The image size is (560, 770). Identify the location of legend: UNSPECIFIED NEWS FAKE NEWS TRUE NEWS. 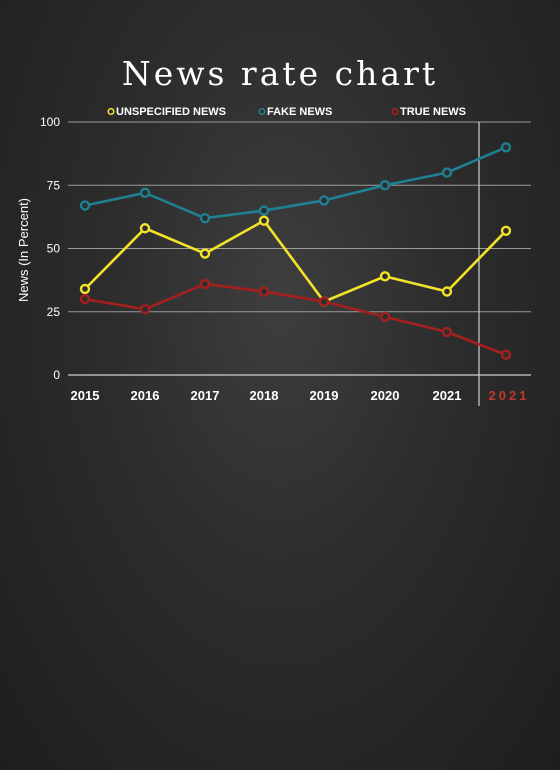
(286, 112).